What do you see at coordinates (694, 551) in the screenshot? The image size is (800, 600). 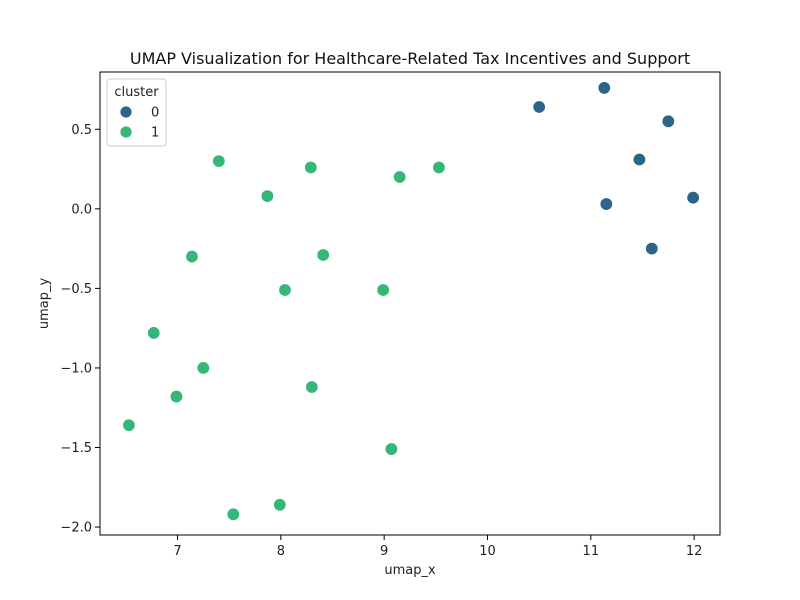 I see `x-tick-label: 12` at bounding box center [694, 551].